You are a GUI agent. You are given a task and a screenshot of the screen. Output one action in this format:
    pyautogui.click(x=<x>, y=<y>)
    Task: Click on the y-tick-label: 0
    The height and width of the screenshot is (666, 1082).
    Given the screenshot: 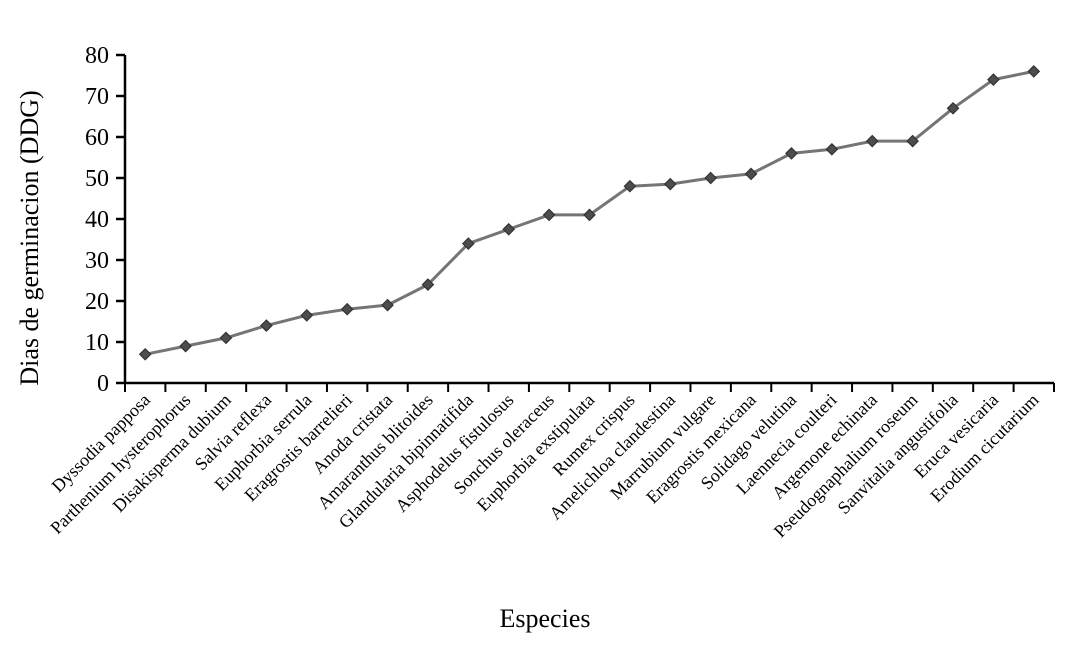 What is the action you would take?
    pyautogui.click(x=103, y=384)
    